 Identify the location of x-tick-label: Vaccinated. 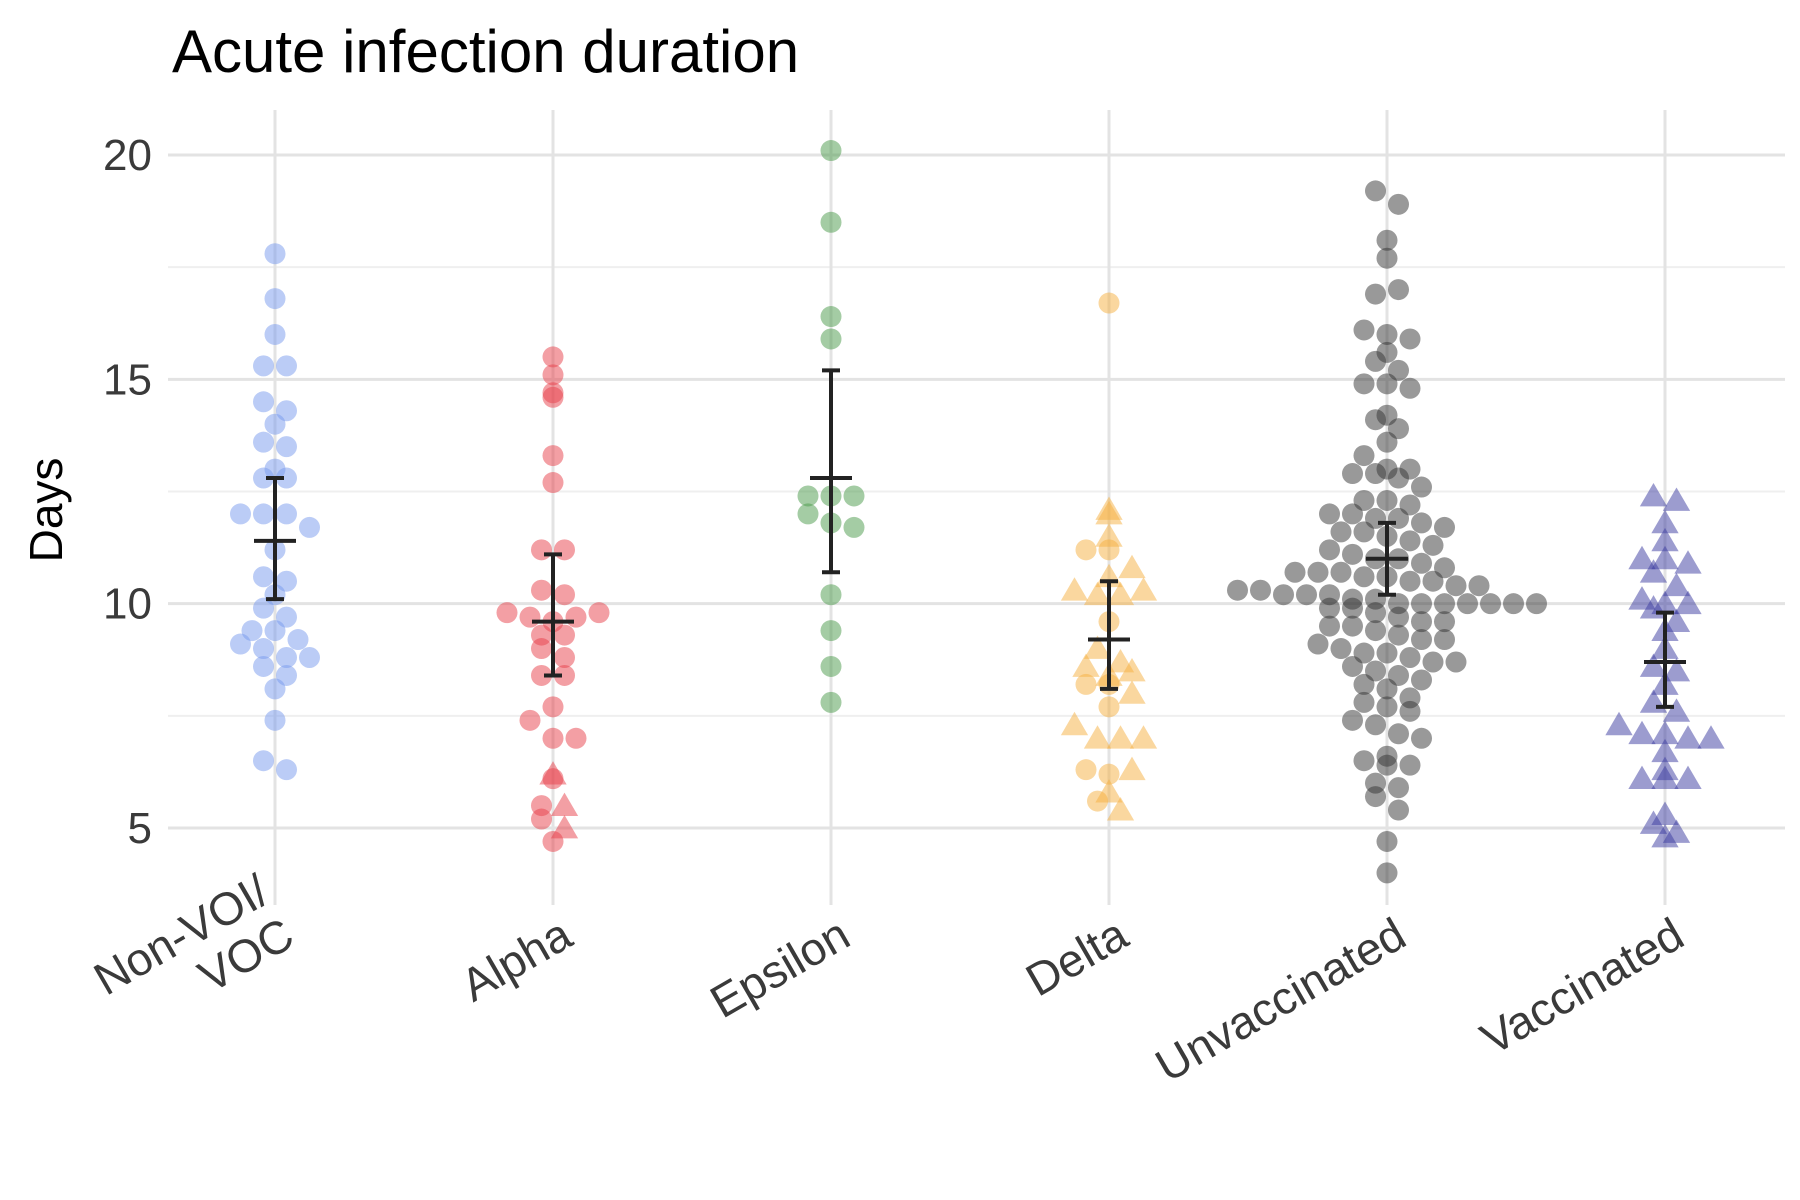
(1582, 985).